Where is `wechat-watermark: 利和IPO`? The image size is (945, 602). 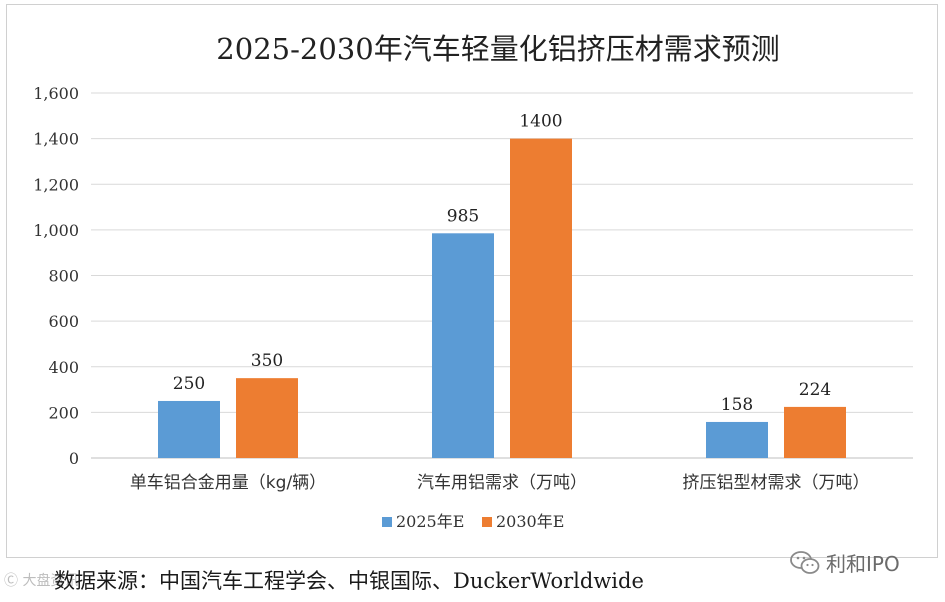
wechat-watermark: 利和IPO is located at coordinates (845, 562).